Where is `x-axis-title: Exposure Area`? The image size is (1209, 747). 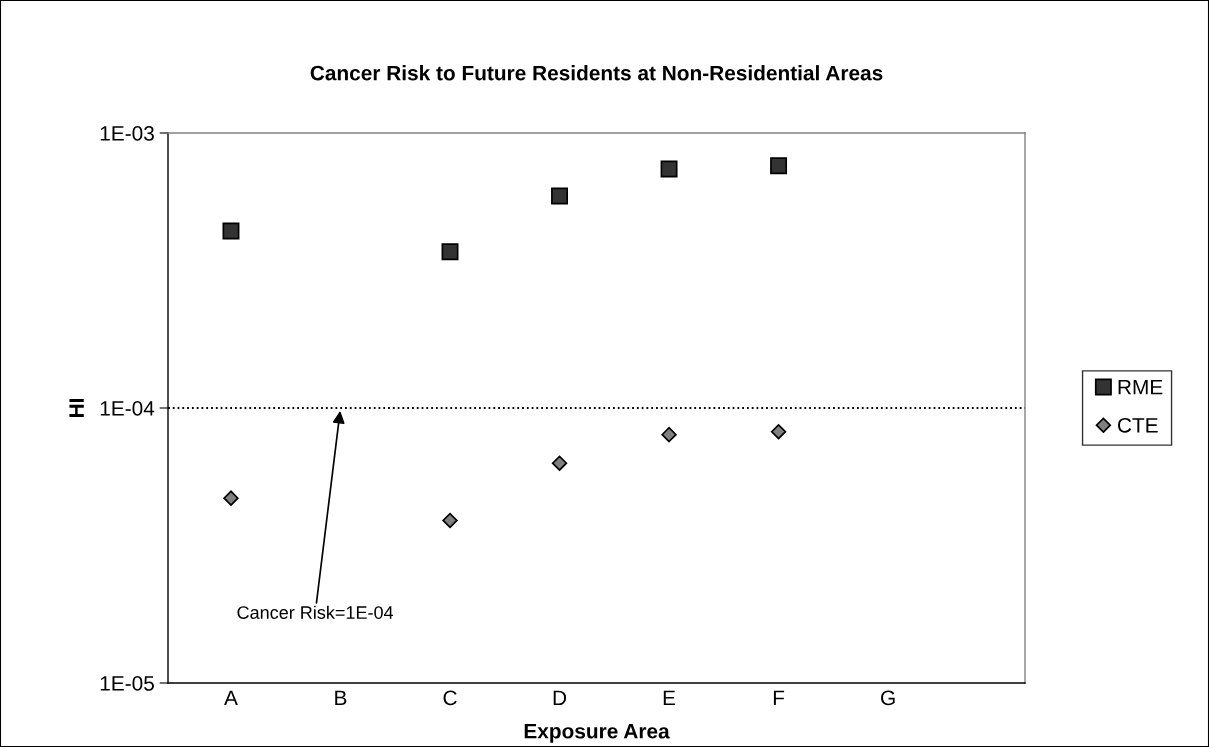 x-axis-title: Exposure Area is located at coordinates (597, 733).